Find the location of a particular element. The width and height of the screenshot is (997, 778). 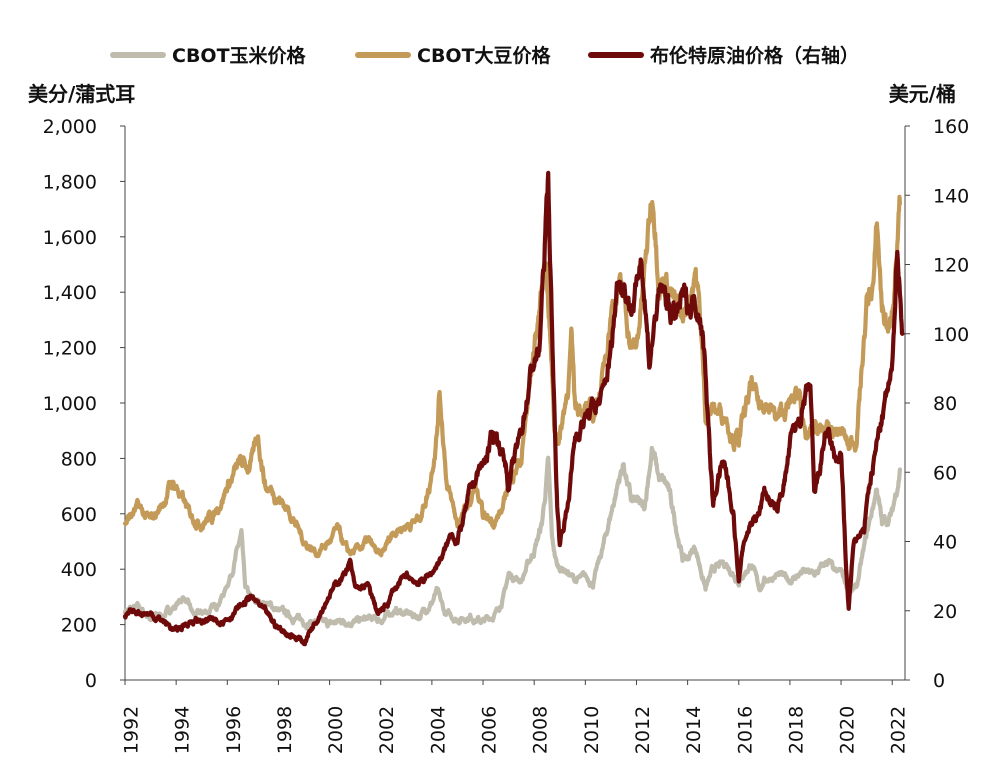

right-axis-tick-label: 20 is located at coordinates (945, 612).